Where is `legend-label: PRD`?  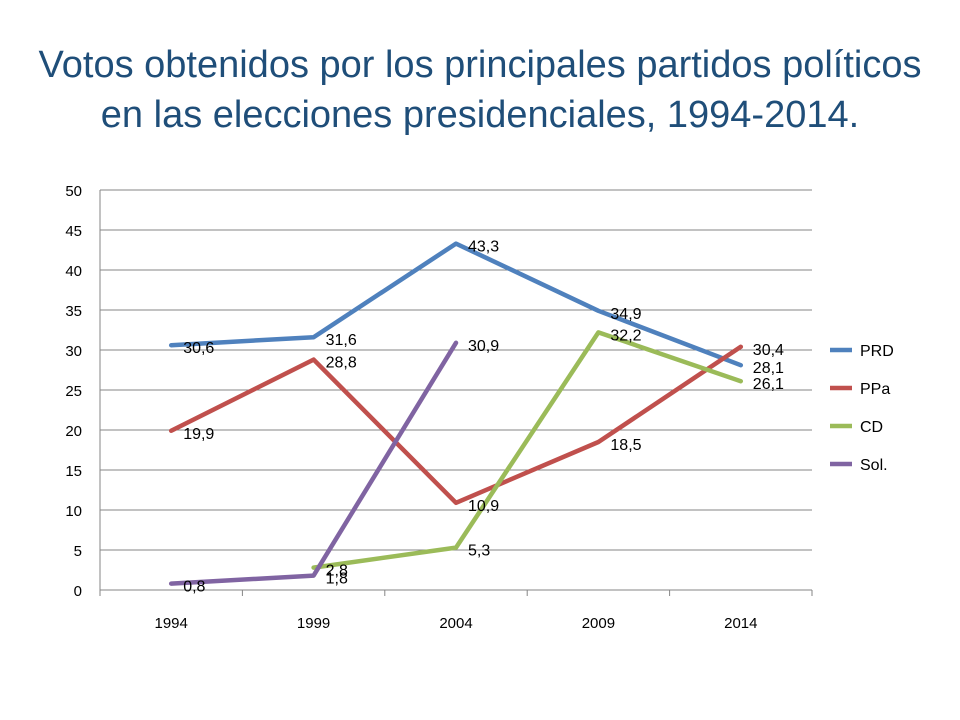 legend-label: PRD is located at coordinates (877, 351).